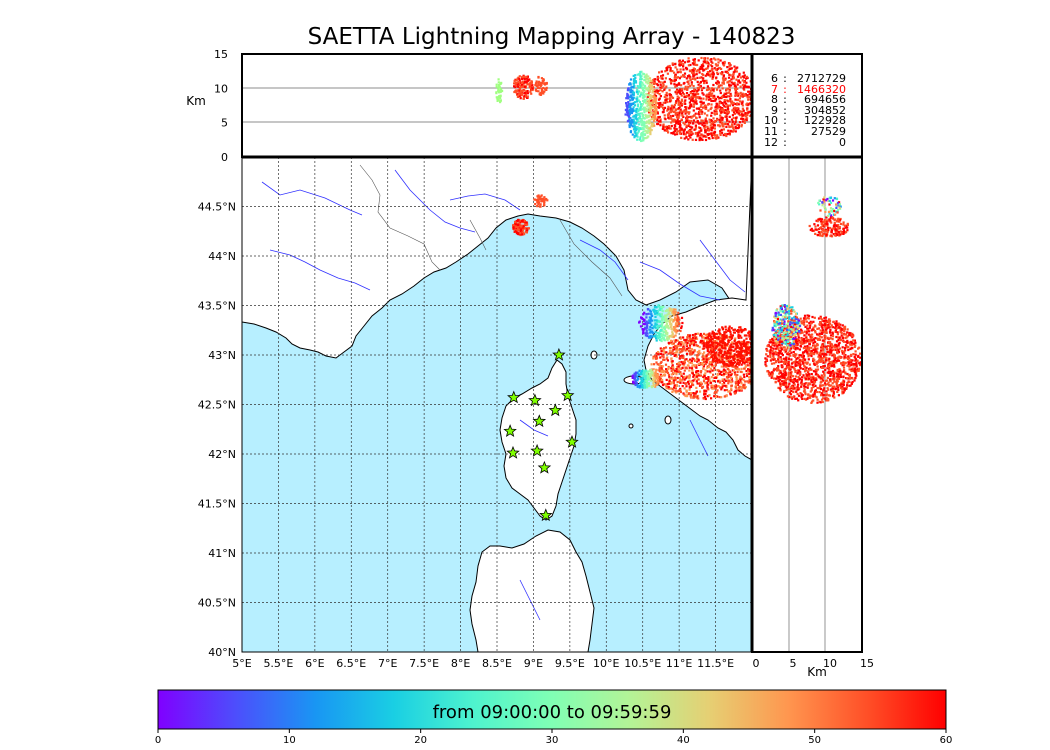  Describe the element at coordinates (793, 663) in the screenshot. I see `side-tick-label: 5` at that location.